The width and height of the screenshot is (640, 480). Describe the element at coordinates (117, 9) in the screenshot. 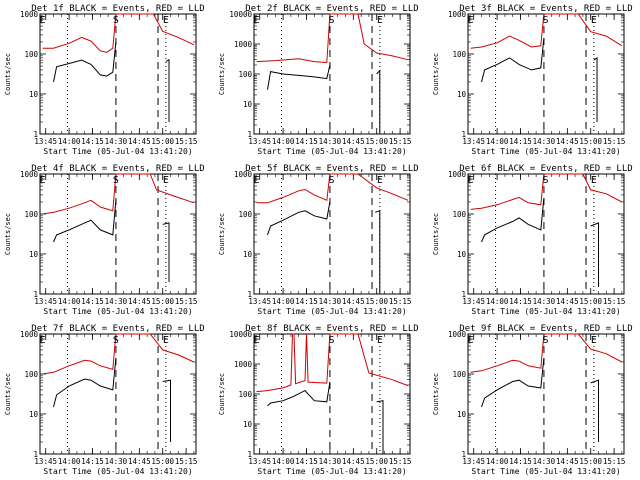

I see `chart-title: Det 1f BLACK = Events, RED = LLD` at that location.